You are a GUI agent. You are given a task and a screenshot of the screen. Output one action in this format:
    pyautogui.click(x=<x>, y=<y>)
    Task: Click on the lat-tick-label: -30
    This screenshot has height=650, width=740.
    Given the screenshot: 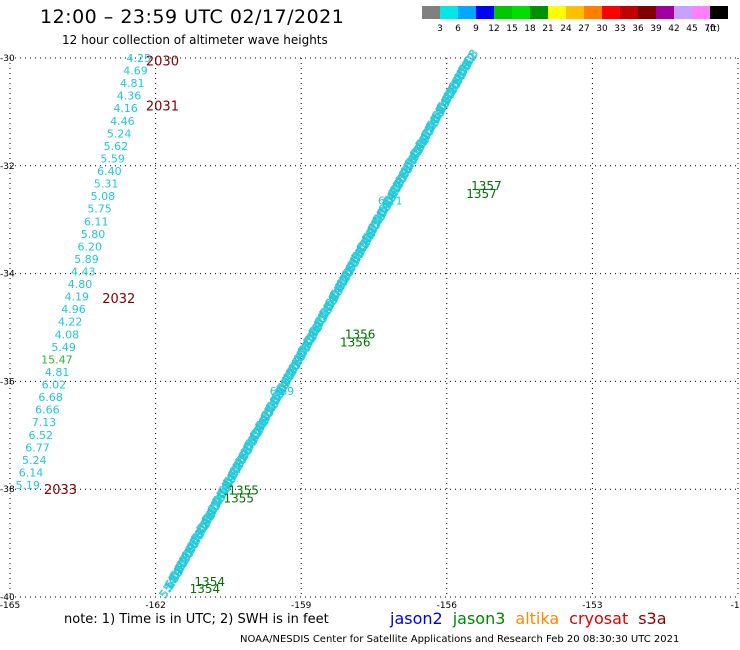 What is the action you would take?
    pyautogui.click(x=7, y=59)
    